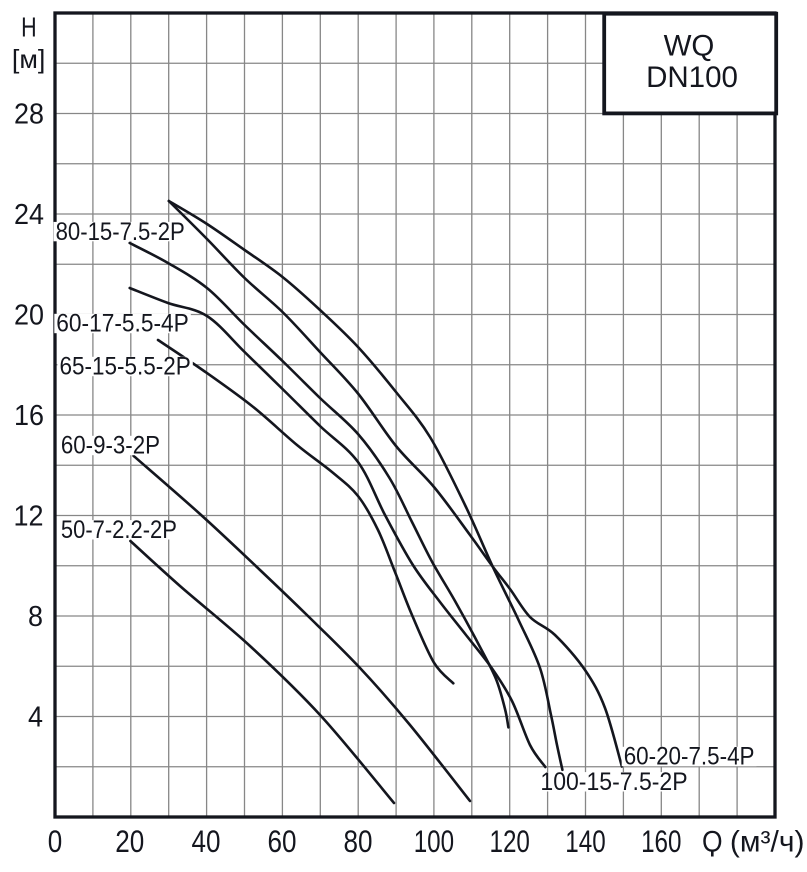 This screenshot has width=807, height=872. Describe the element at coordinates (692, 77) in the screenshot. I see `svg-text: DN100` at that location.